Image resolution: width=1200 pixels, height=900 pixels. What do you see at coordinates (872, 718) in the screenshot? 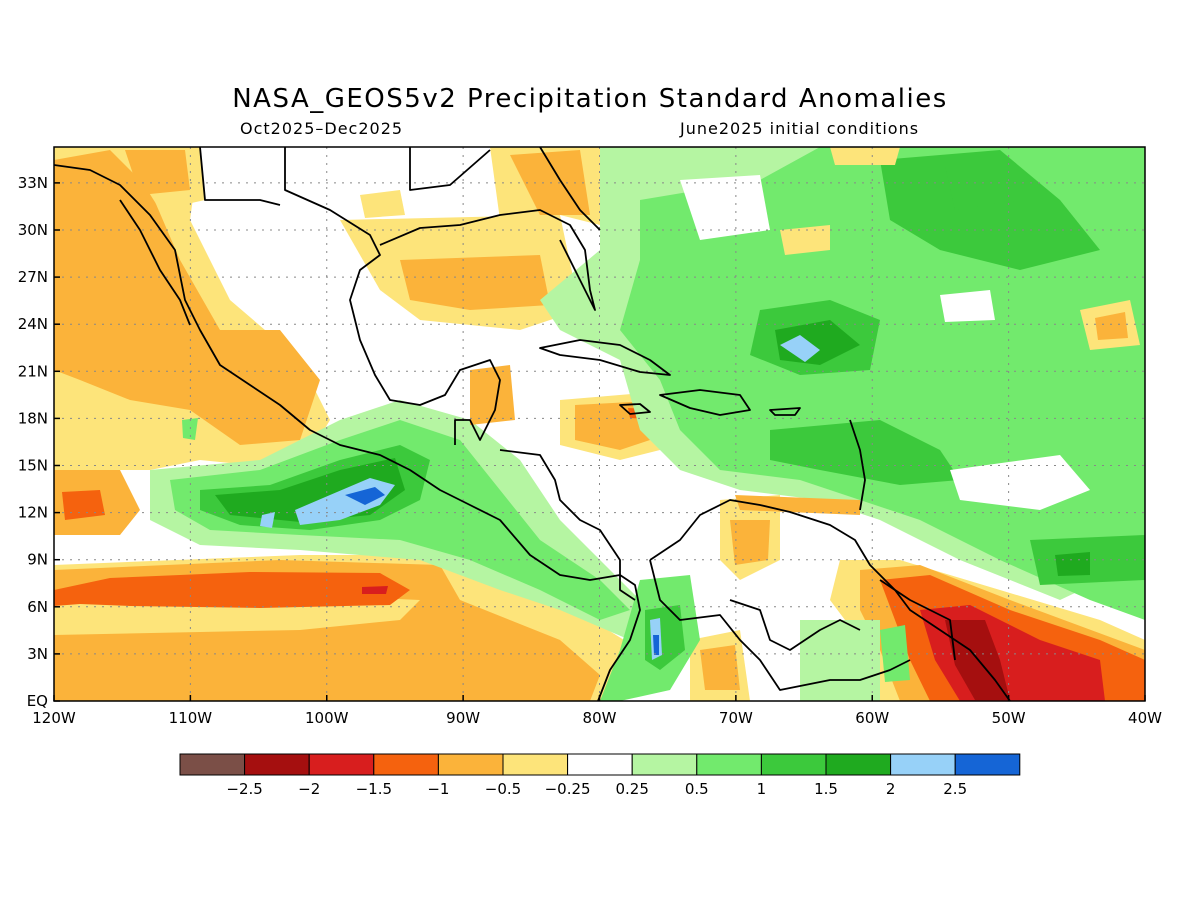
I see `lon-label: 60W` at bounding box center [872, 718].